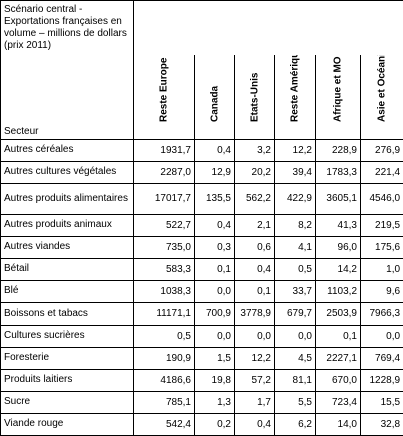 This screenshot has width=403, height=436. What do you see at coordinates (164, 402) in the screenshot?
I see `table-cell: 785,1` at bounding box center [164, 402].